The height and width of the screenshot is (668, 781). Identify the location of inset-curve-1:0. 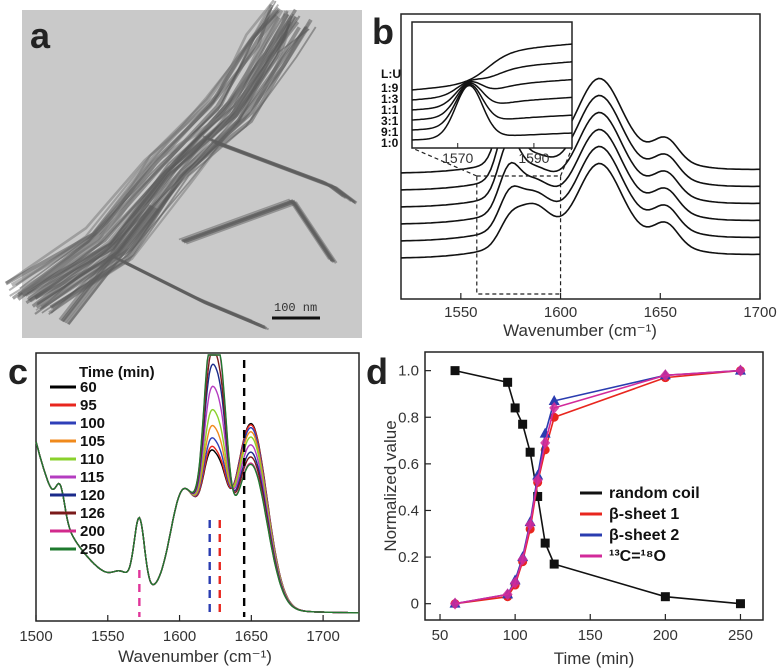
(492, 112).